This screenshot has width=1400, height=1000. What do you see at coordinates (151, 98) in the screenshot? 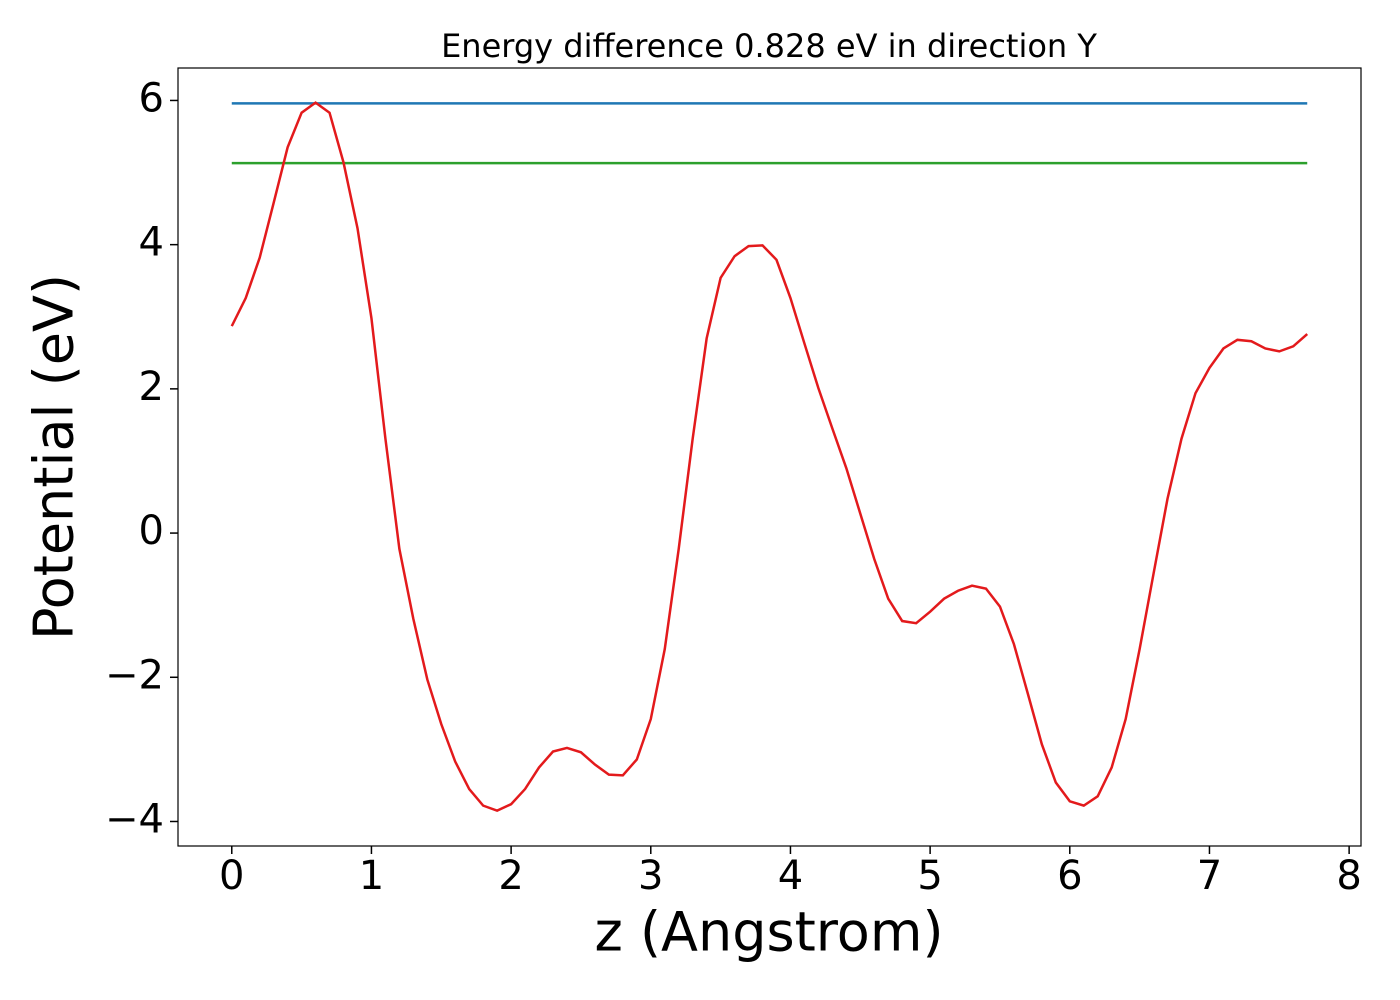
I see `y-tick-label: 6` at bounding box center [151, 98].